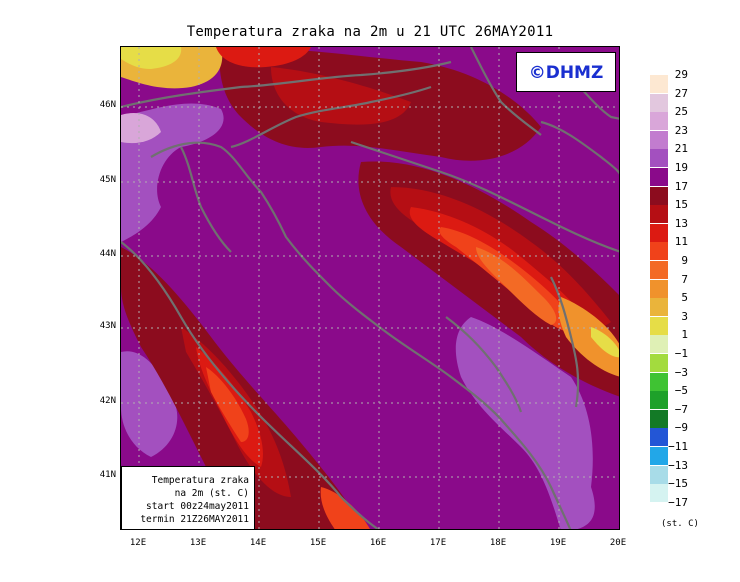  What do you see at coordinates (107, 475) in the screenshot?
I see `lat-label: 41N` at bounding box center [107, 475].